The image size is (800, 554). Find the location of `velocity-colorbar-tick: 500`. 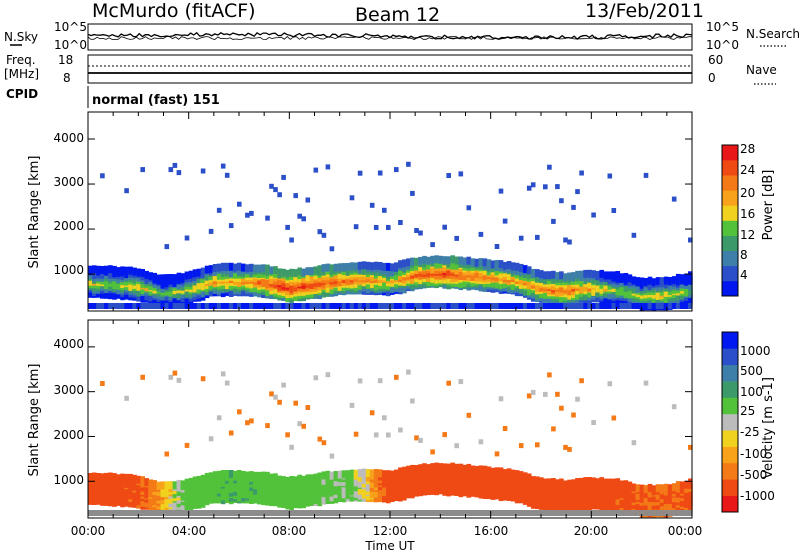

velocity-colorbar-tick: 500 is located at coordinates (751, 371).